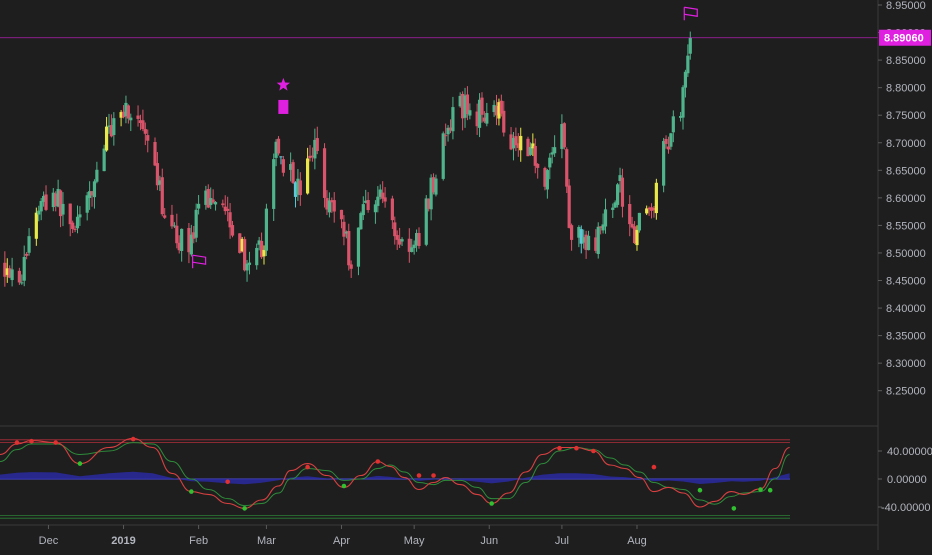 This screenshot has height=555, width=932. I want to click on time-axis-label: Jul, so click(562, 541).